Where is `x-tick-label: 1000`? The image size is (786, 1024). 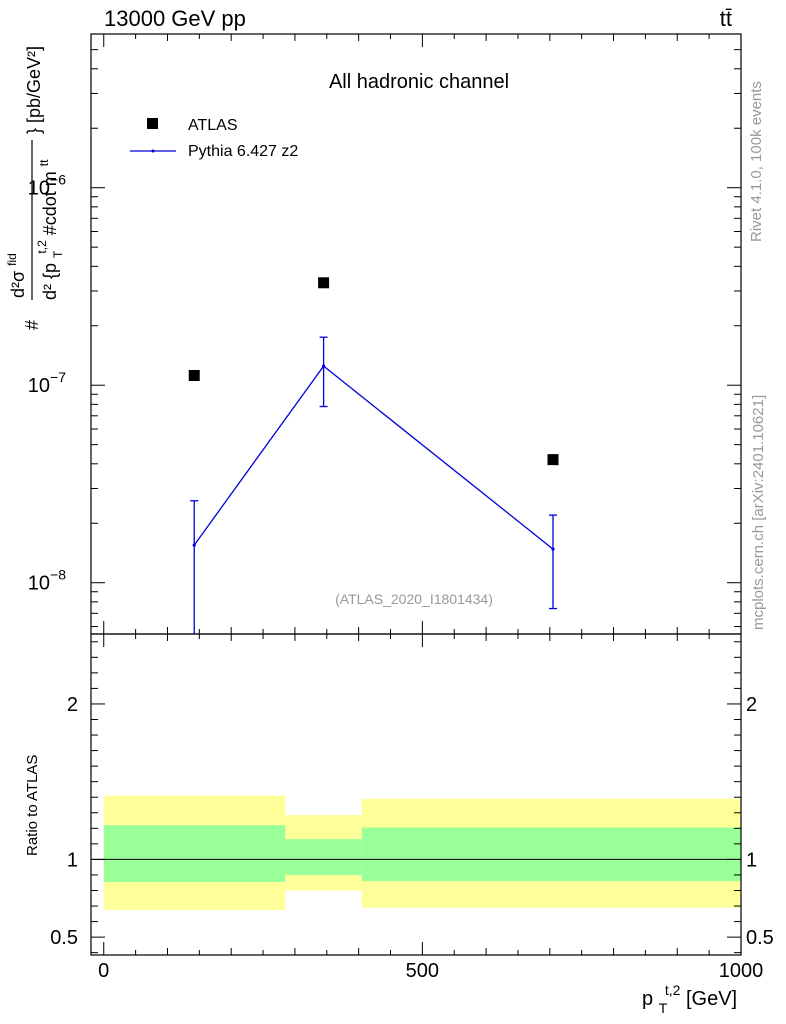 x-tick-label: 1000 is located at coordinates (741, 971).